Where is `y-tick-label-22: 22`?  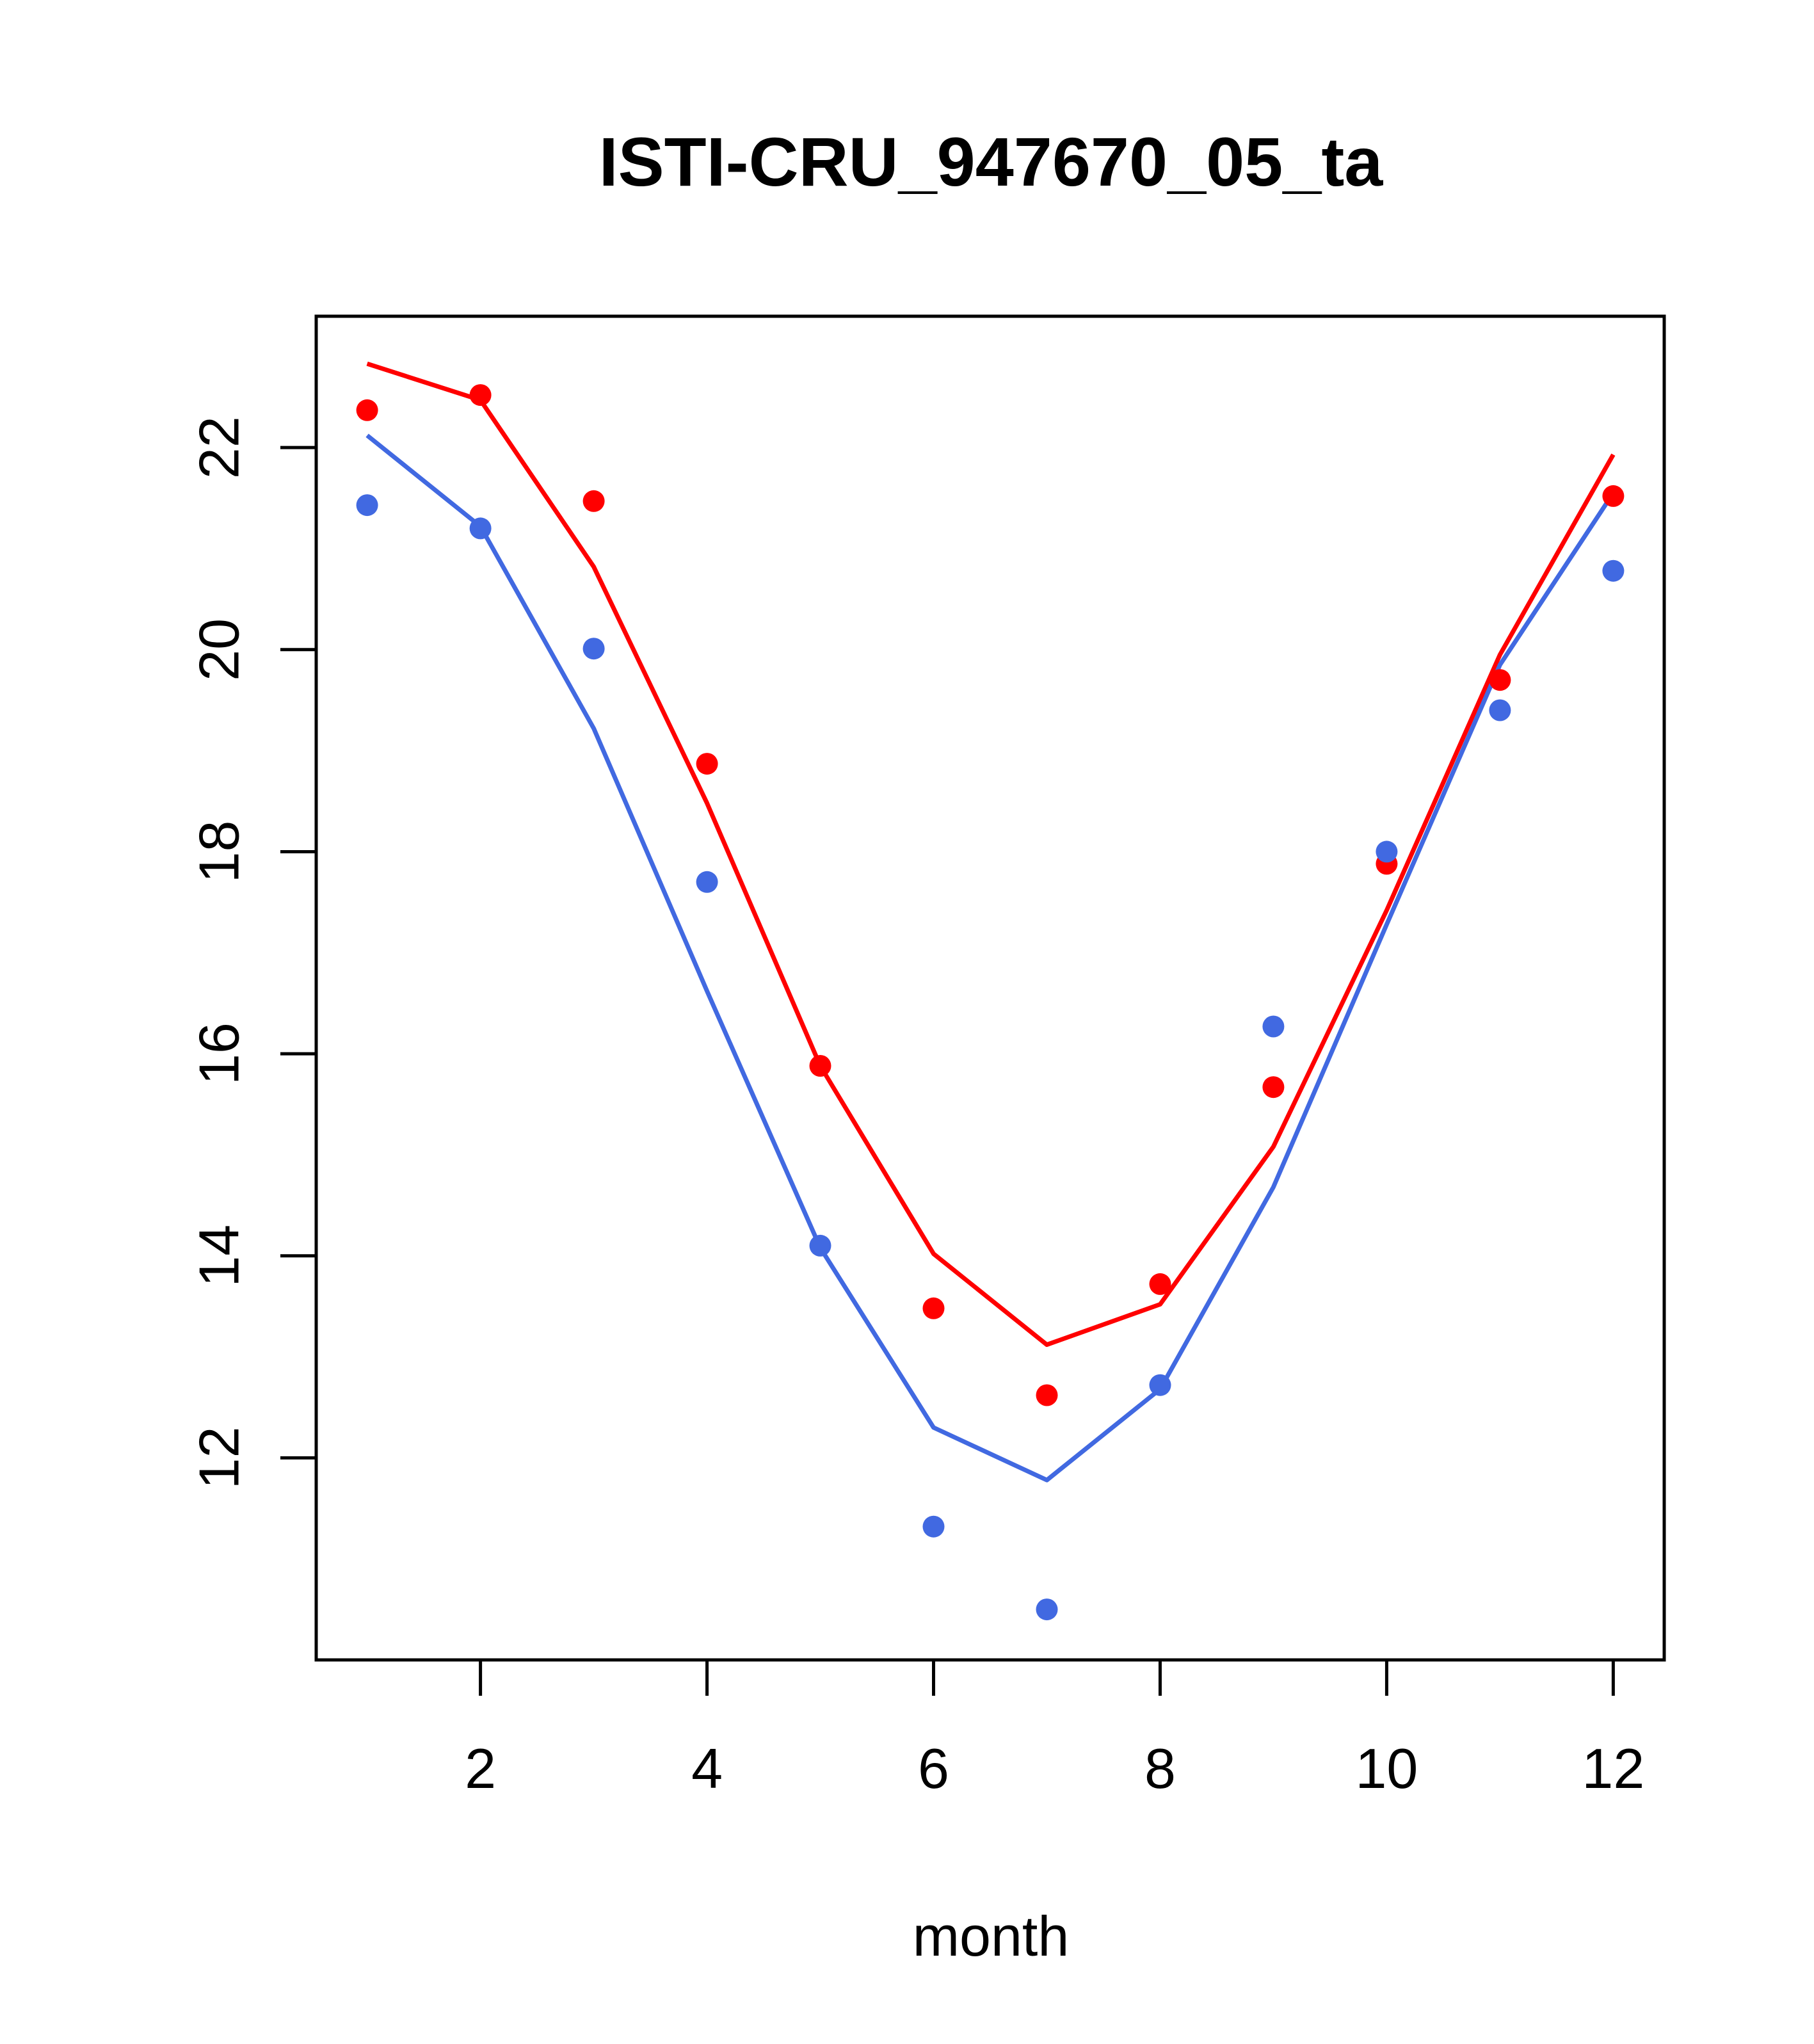 y-tick-label-22: 22 is located at coordinates (219, 447).